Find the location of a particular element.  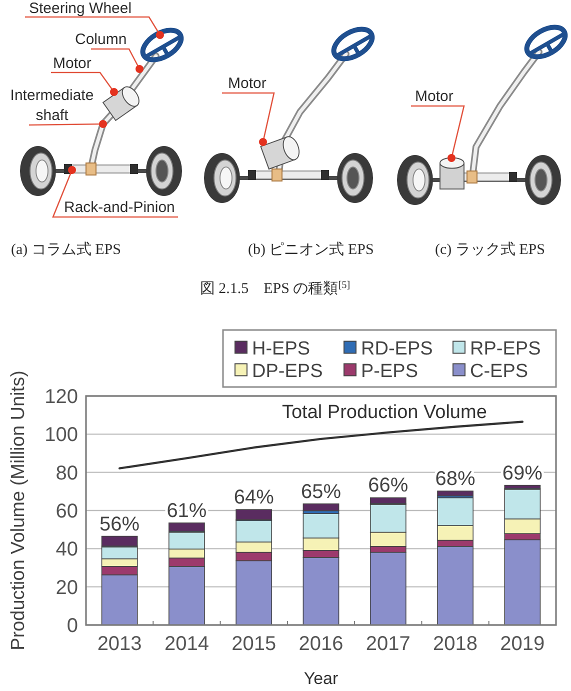

series-label: Total Production Volume is located at coordinates (384, 412).